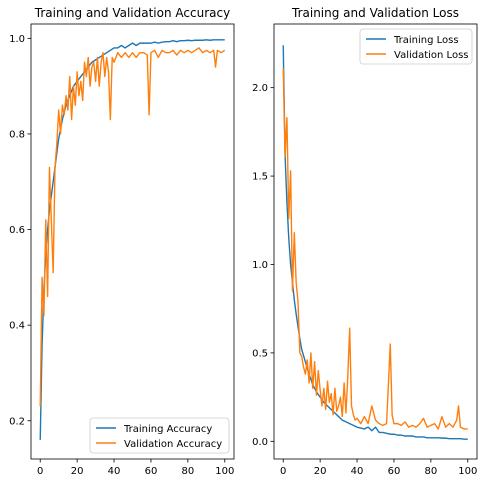 This screenshot has width=485, height=482. What do you see at coordinates (151, 471) in the screenshot?
I see `accuracy-x-tick-label: 60` at bounding box center [151, 471].